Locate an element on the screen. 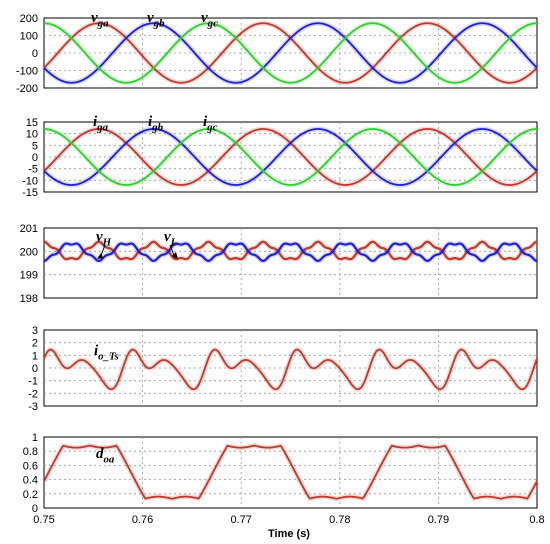 The image size is (550, 544). label-vgb: vgb is located at coordinates (156, 20).